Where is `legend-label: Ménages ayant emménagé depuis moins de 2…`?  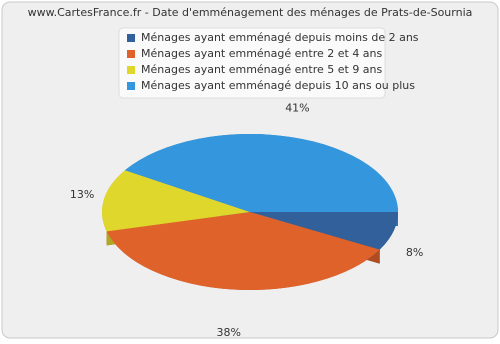 legend-label: Ménages ayant emménagé depuis moins de 2… is located at coordinates (280, 37).